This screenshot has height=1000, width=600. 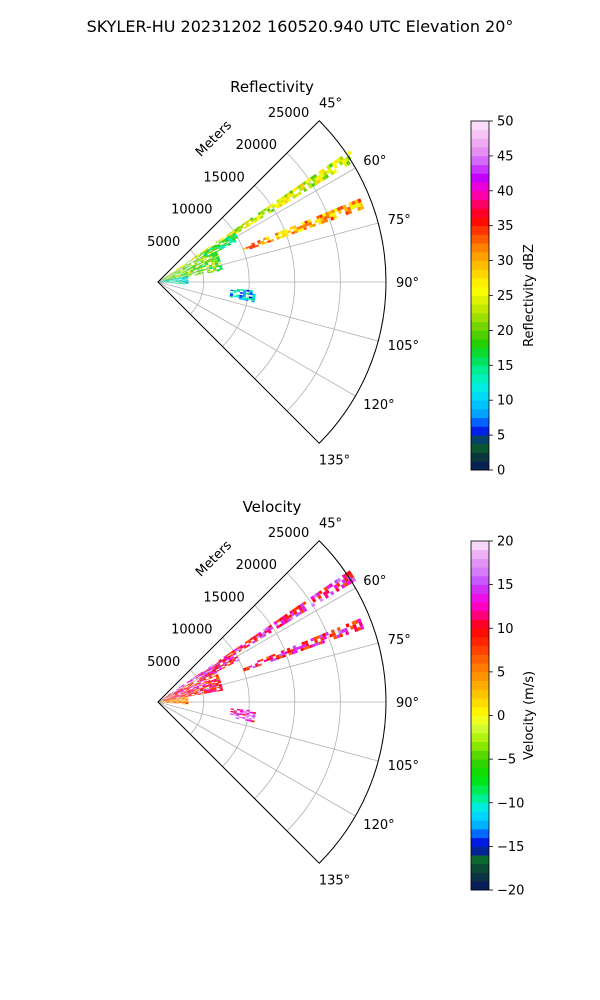 I want to click on azimuth-tick-label: 105°, so click(x=403, y=766).